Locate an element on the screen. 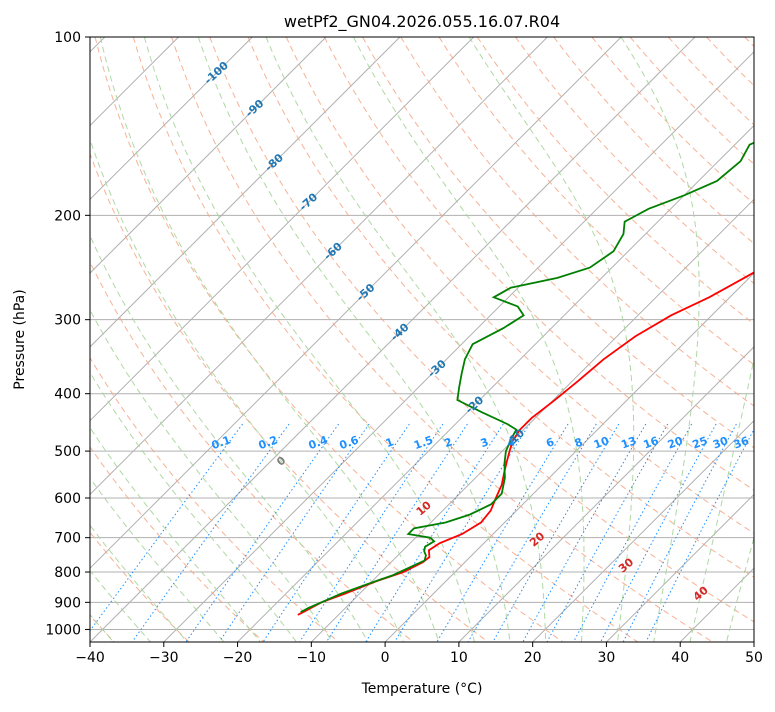 The width and height of the screenshot is (775, 712). x-tick-label: 50 is located at coordinates (754, 658).